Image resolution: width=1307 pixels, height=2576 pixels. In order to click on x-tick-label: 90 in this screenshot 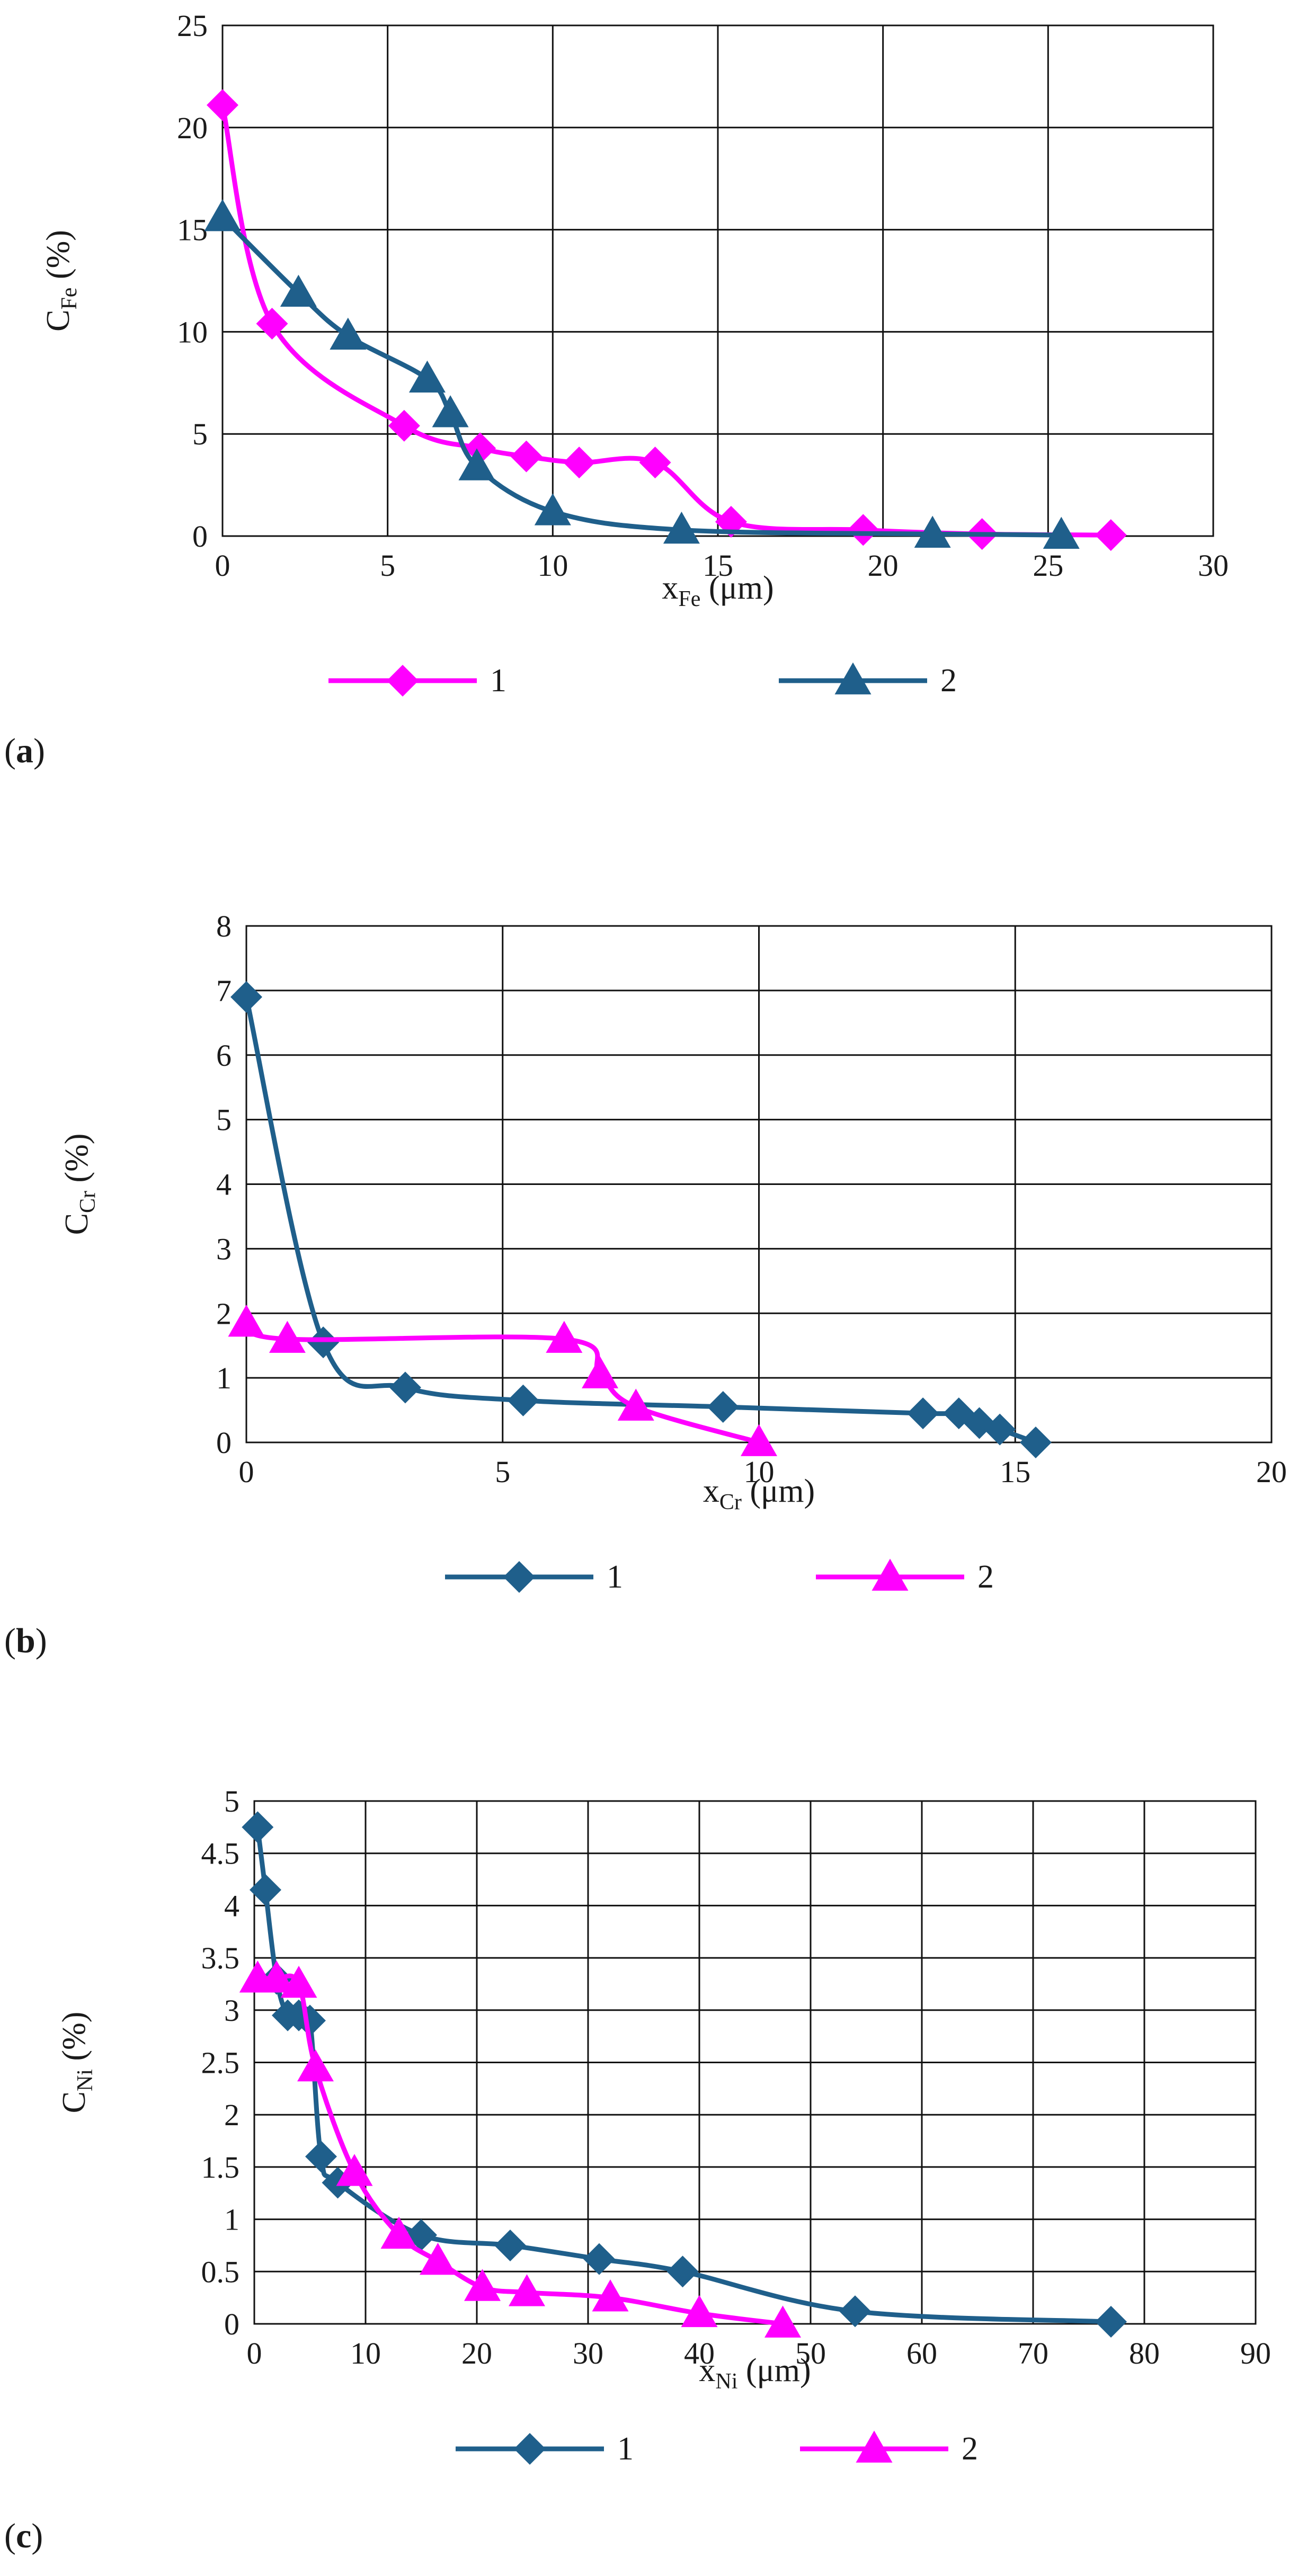, I will do `click(1255, 2353)`.